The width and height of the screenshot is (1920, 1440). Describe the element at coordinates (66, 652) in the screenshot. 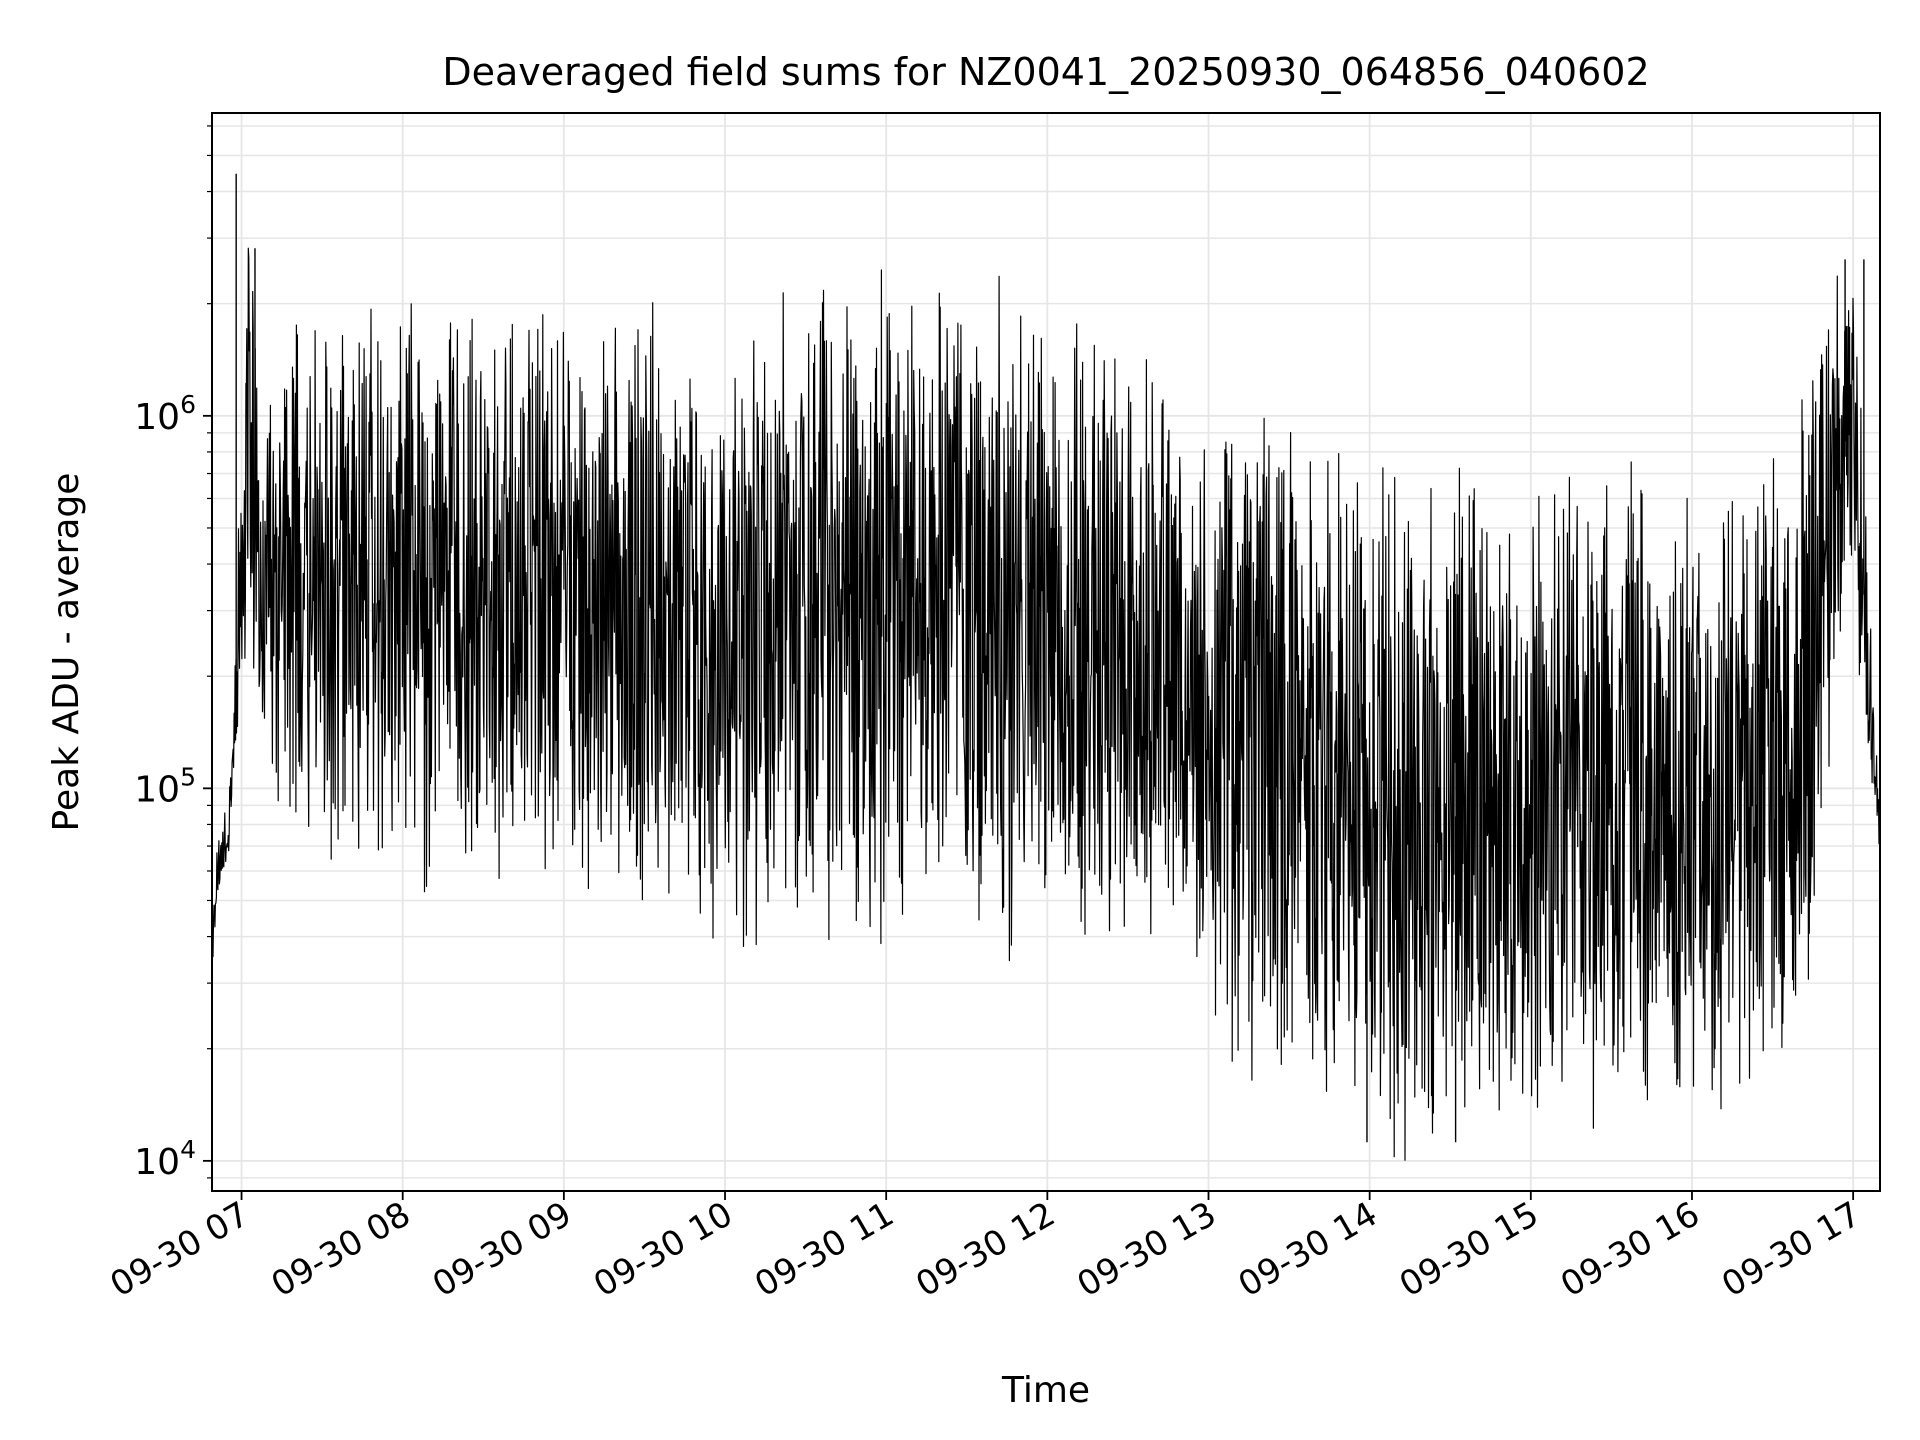

I see `y-axis-label: Peak ADU - average` at that location.